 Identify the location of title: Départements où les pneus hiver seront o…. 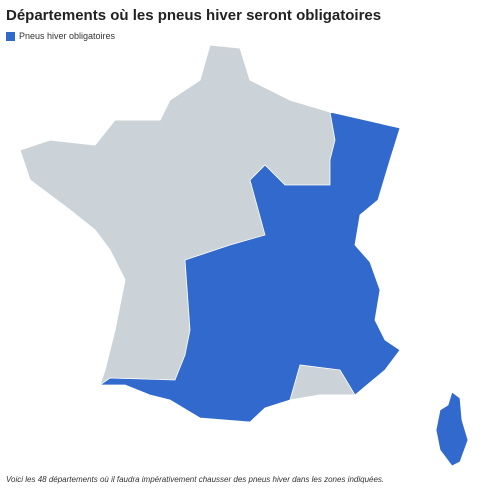
(194, 15).